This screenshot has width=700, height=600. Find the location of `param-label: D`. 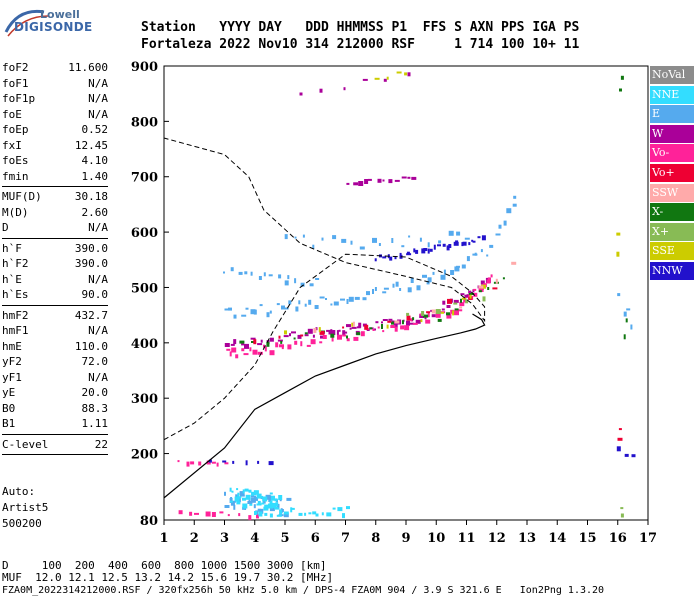

param-label: D is located at coordinates (5, 227).